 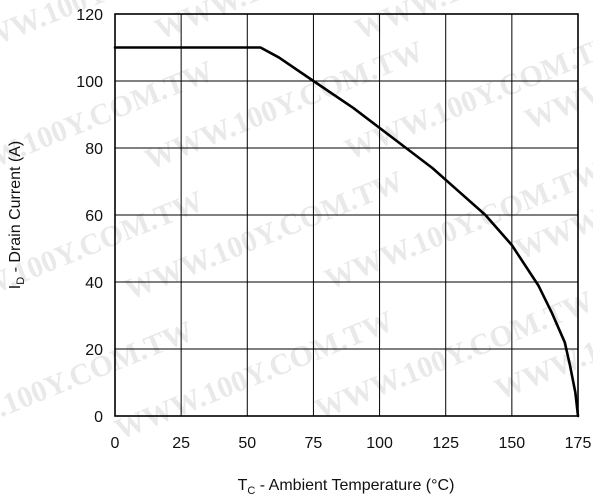 I want to click on x-axis-ticks: 0 25 50 75 100 125 150 175, so click(x=351, y=443).